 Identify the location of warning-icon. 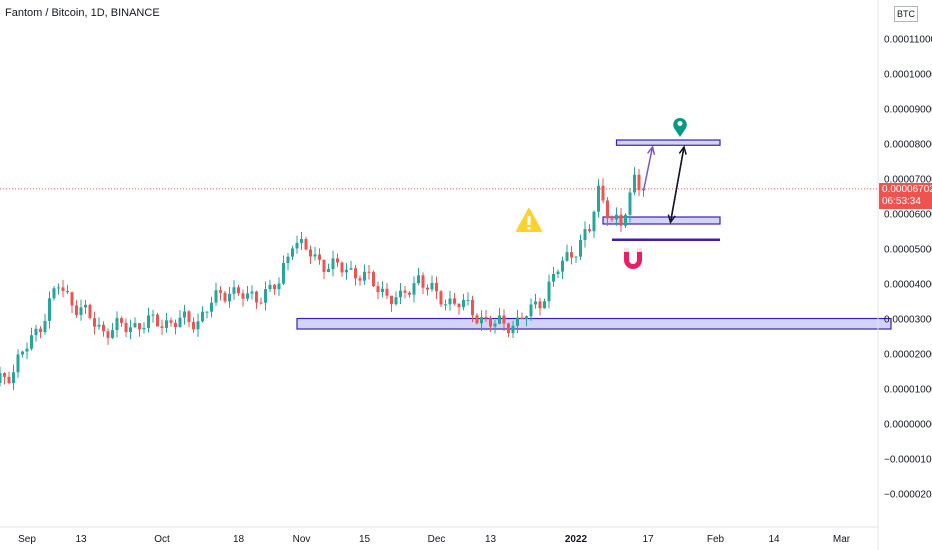
(529, 220).